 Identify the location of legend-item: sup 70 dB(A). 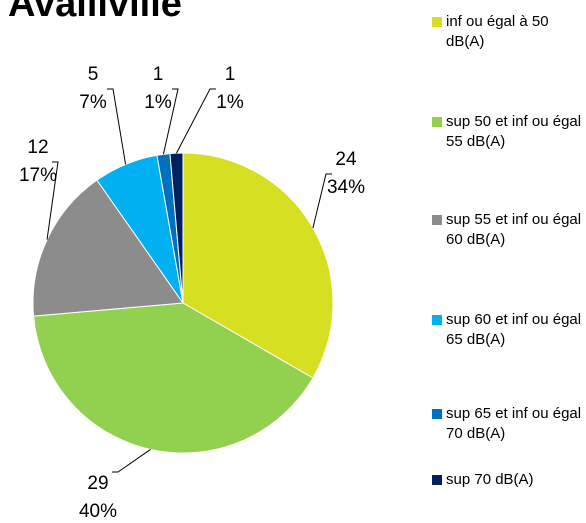
(507, 480).